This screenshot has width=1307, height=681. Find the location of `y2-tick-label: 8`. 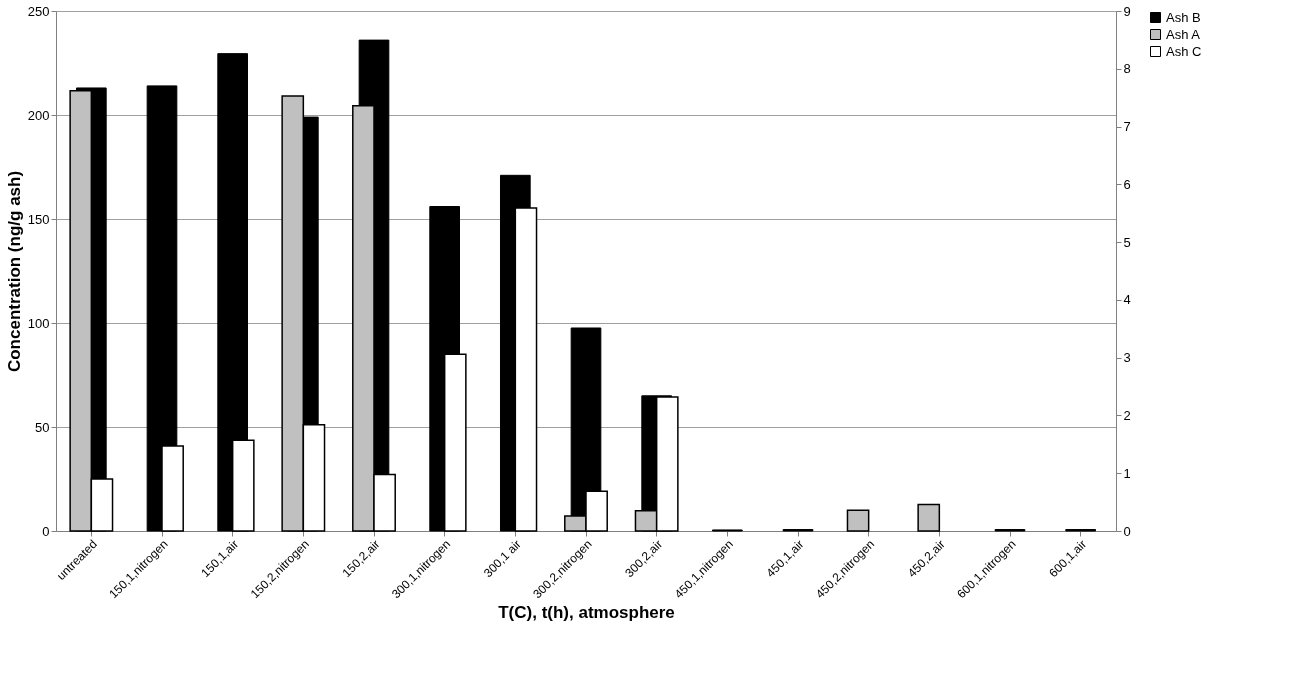

y2-tick-label: 8 is located at coordinates (1127, 69).